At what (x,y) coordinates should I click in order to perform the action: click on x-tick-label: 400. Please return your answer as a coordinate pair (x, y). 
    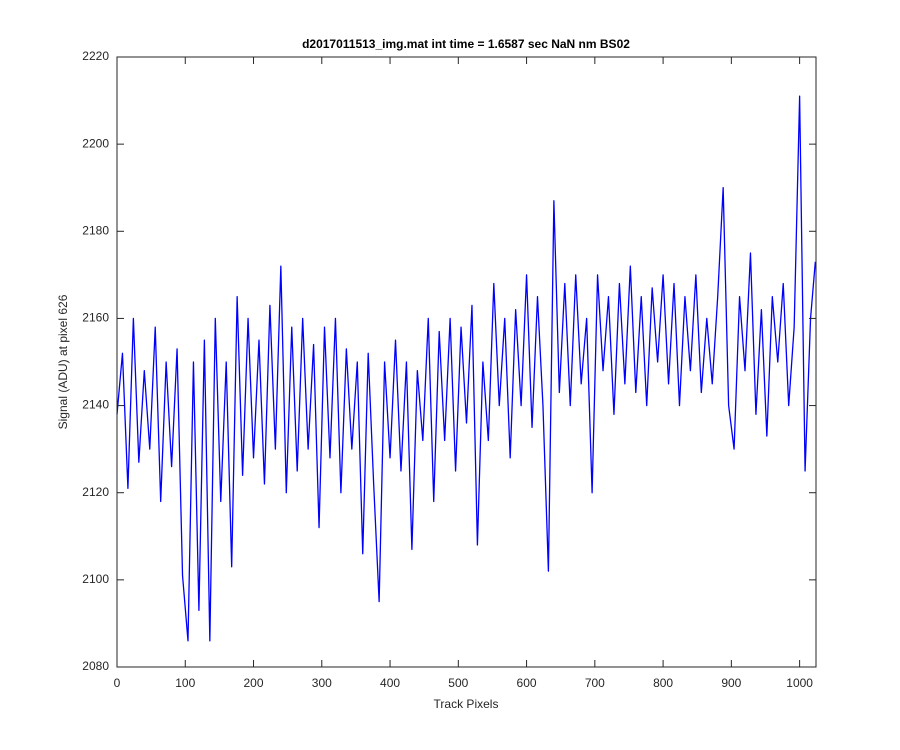
    Looking at the image, I should click on (390, 683).